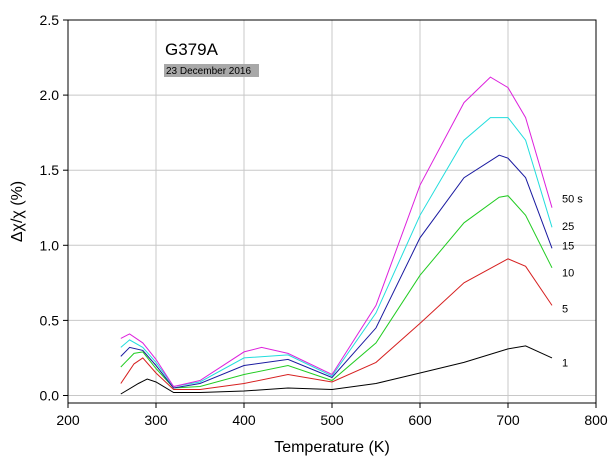 The image size is (608, 461). What do you see at coordinates (420, 420) in the screenshot?
I see `x-tick-label: 600` at bounding box center [420, 420].